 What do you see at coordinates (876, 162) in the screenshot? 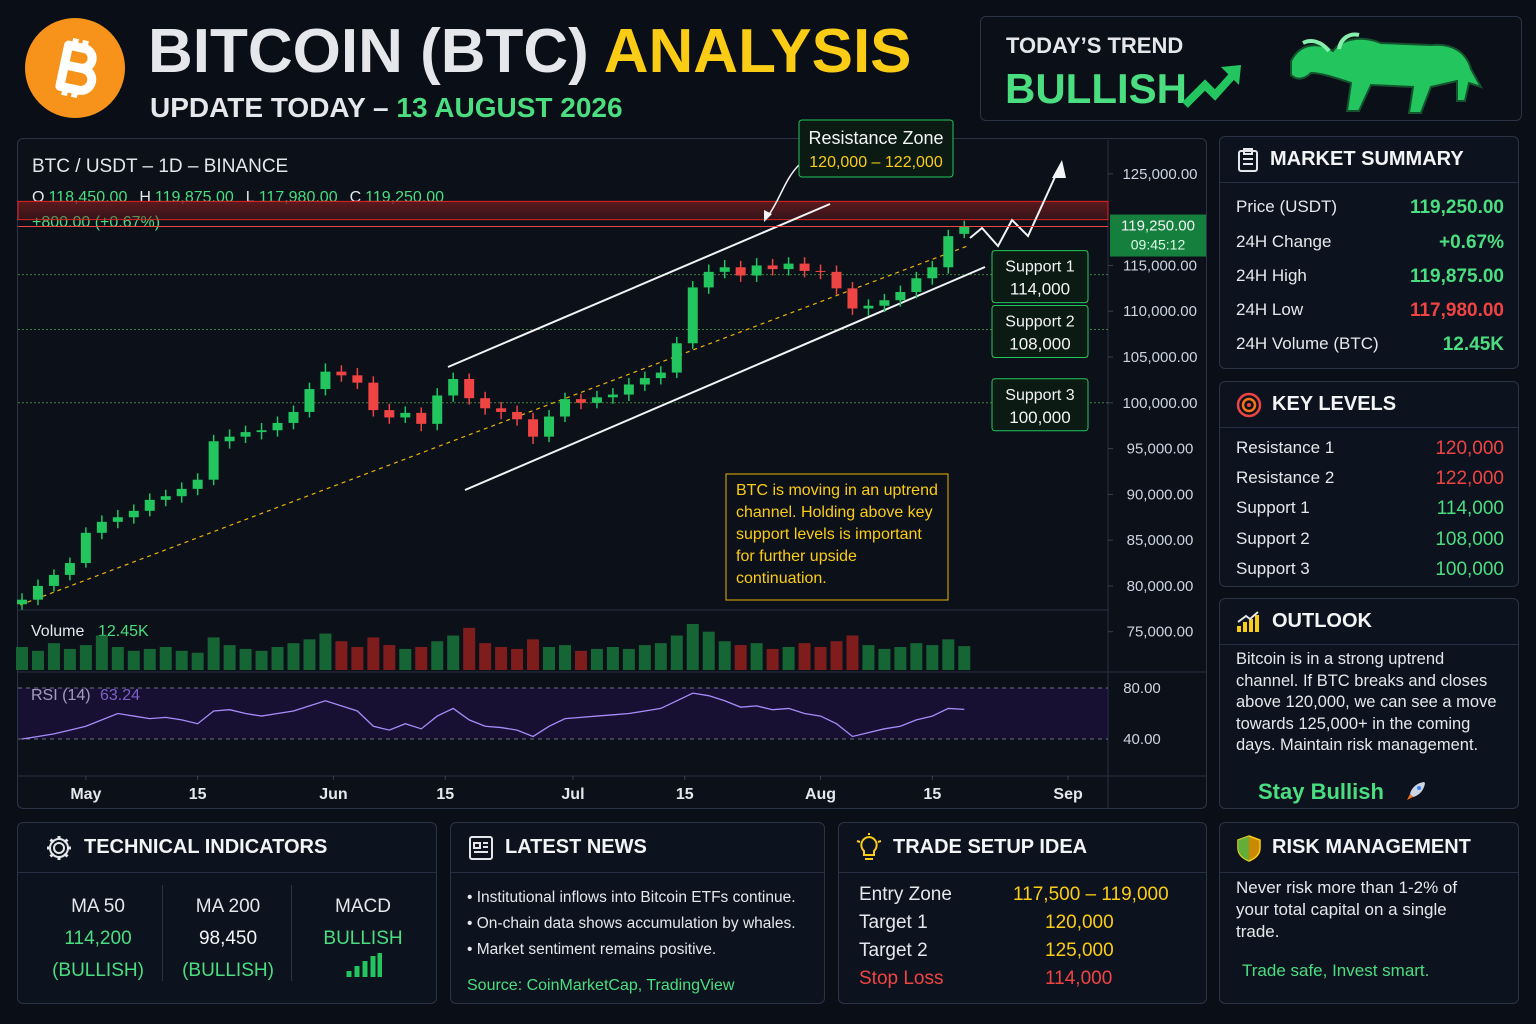
I see `zone-range: 120,000 – 122,000` at bounding box center [876, 162].